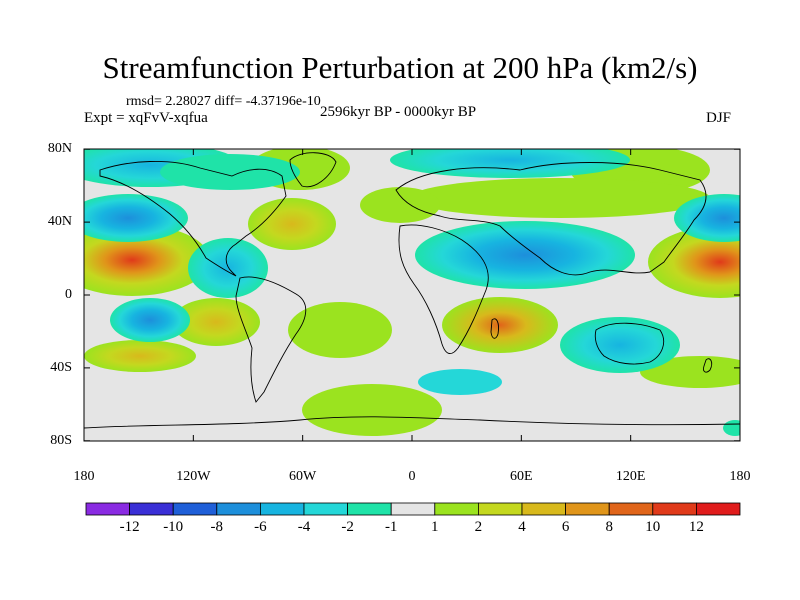  I want to click on lon-label: 60E, so click(521, 476).